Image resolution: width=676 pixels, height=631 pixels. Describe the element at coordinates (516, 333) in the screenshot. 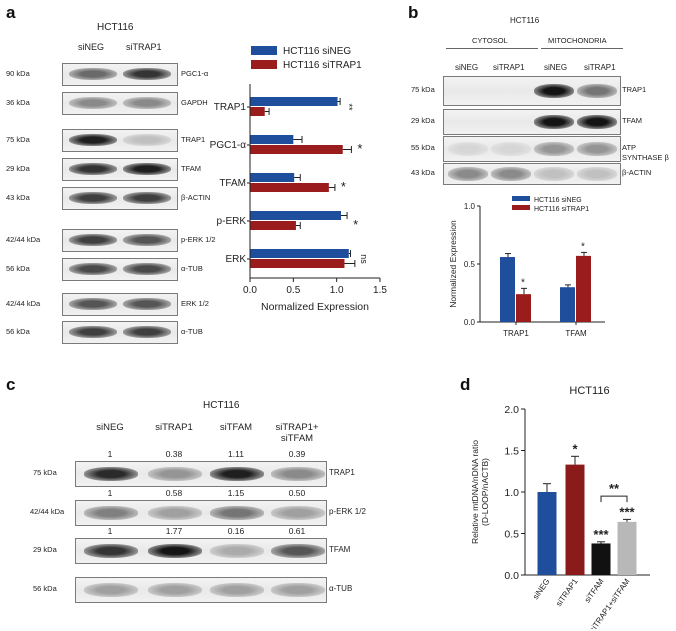

I see `x-tick-label: TRAP1` at that location.